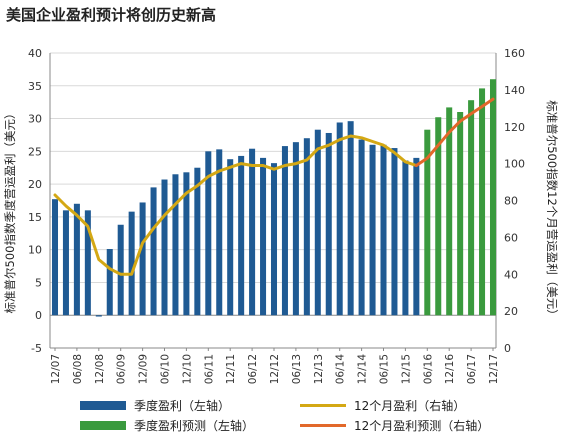 The height and width of the screenshot is (439, 564). What do you see at coordinates (194, 425) in the screenshot?
I see `legend-label: 季度盈利预测（左轴）` at bounding box center [194, 425].